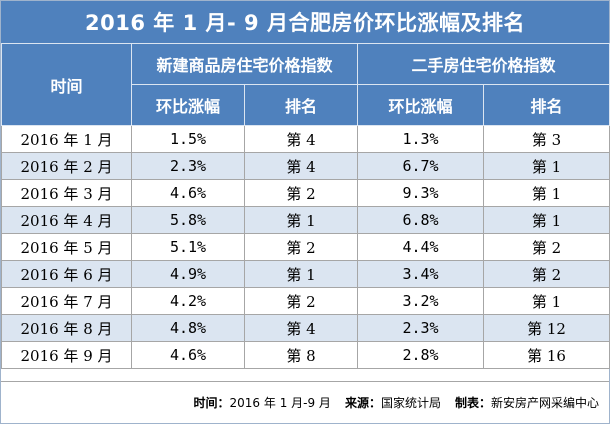 Image resolution: width=610 pixels, height=424 pixels. What do you see at coordinates (211, 403) in the screenshot?
I see `footer-time-label: 时间：` at bounding box center [211, 403].